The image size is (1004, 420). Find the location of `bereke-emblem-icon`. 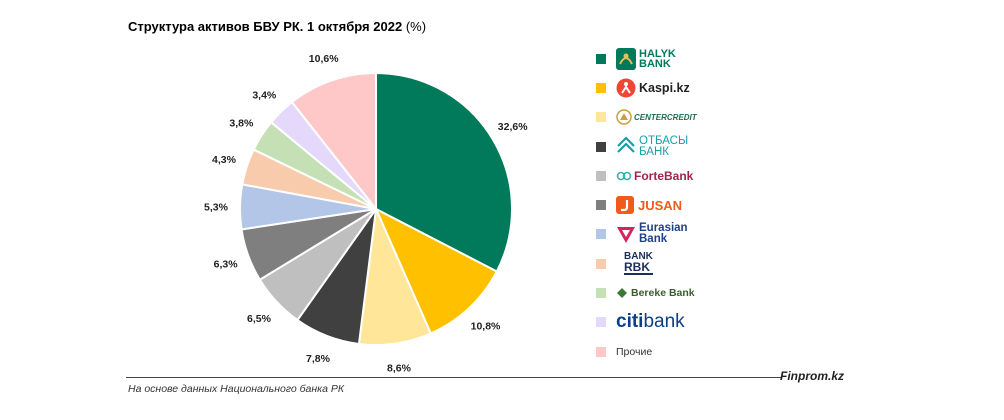

bereke-emblem-icon is located at coordinates (622, 293).